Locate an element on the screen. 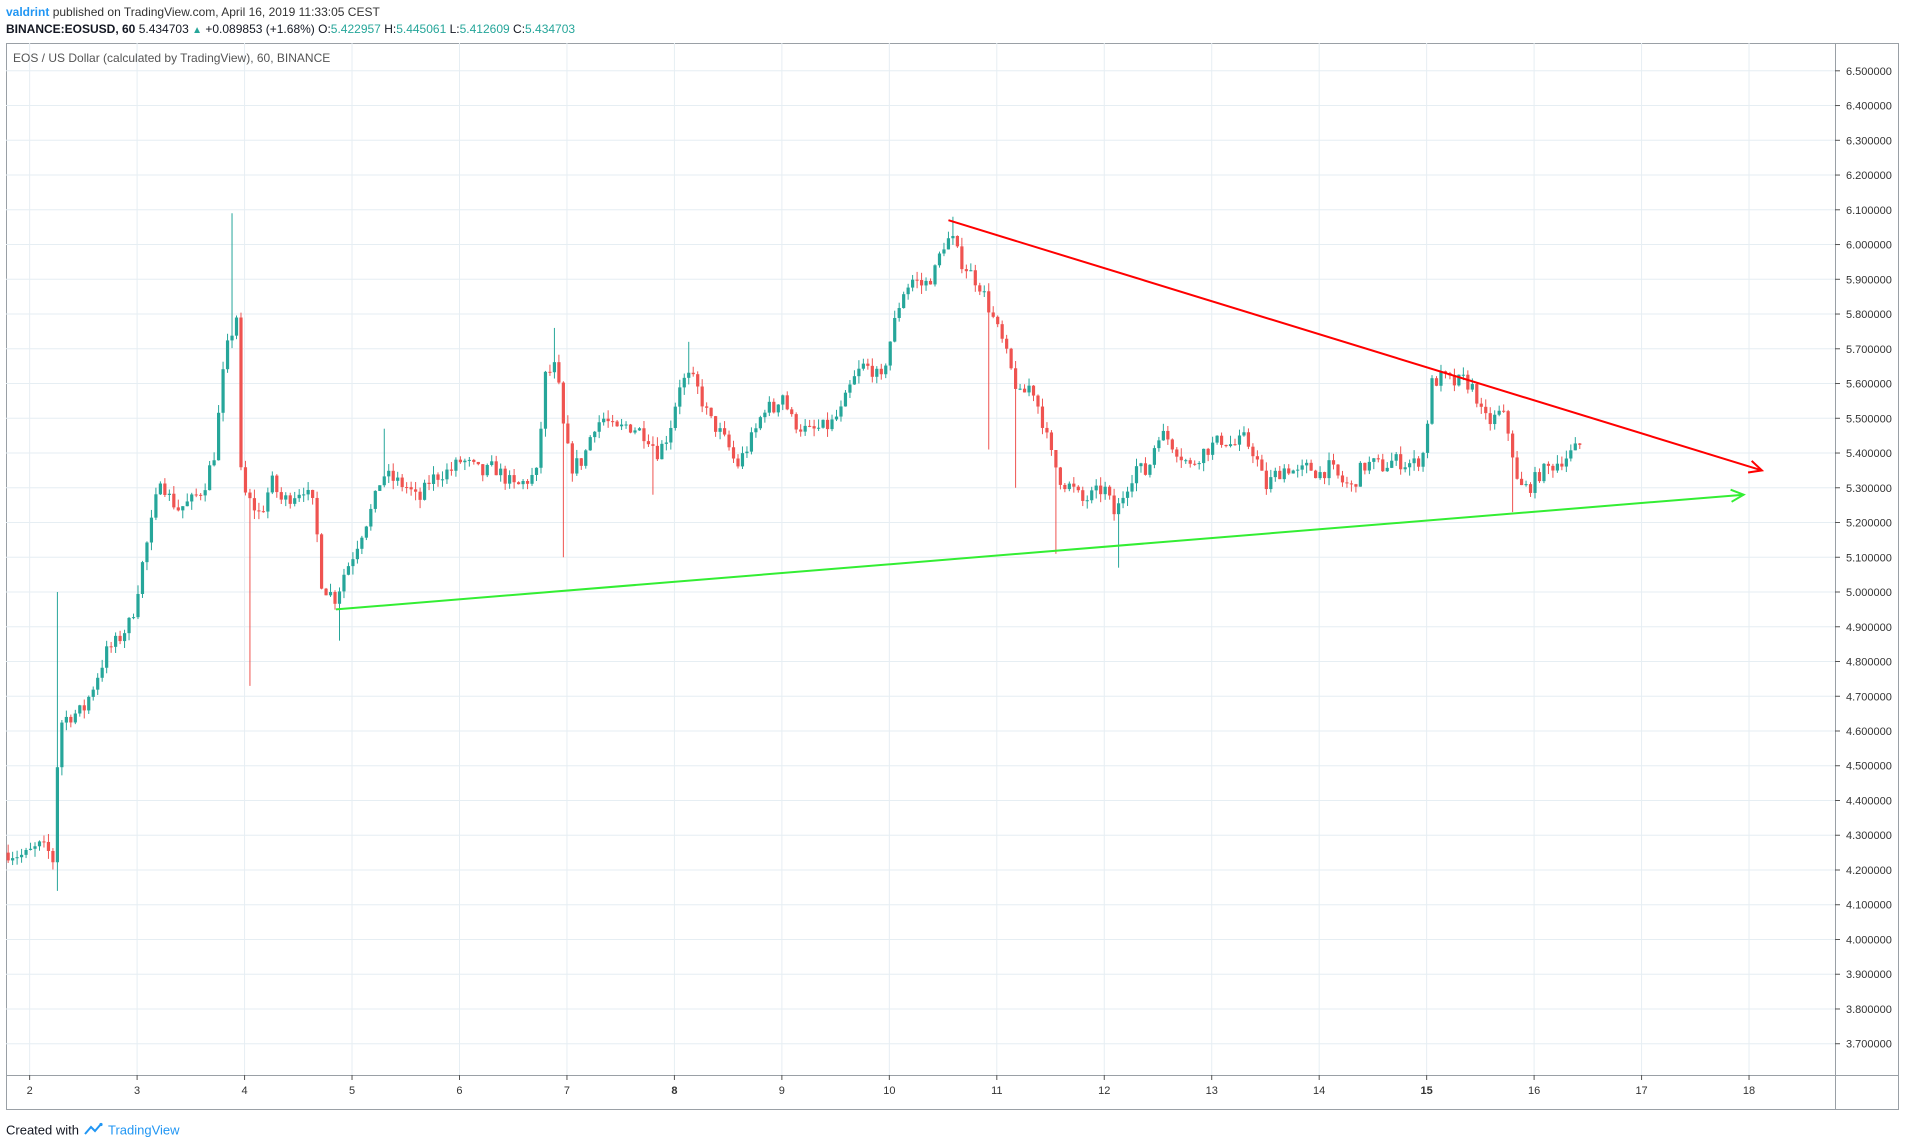  x-tick-label: 15 is located at coordinates (1427, 1091).